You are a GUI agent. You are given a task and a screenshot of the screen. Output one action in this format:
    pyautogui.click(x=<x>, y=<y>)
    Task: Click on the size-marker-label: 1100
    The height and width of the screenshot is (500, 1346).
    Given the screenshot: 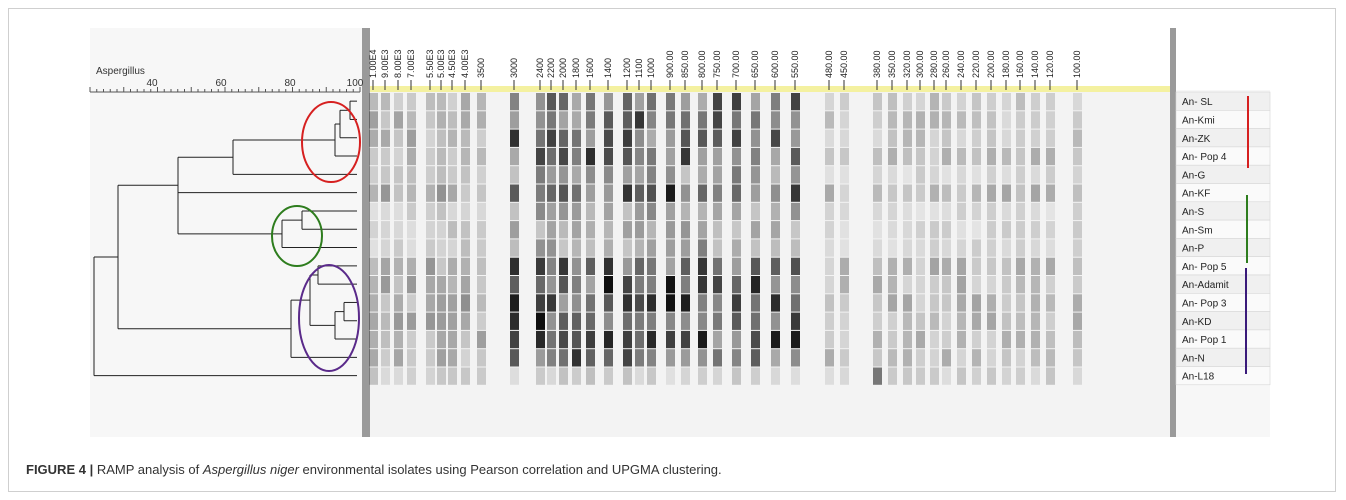 What is the action you would take?
    pyautogui.click(x=639, y=68)
    